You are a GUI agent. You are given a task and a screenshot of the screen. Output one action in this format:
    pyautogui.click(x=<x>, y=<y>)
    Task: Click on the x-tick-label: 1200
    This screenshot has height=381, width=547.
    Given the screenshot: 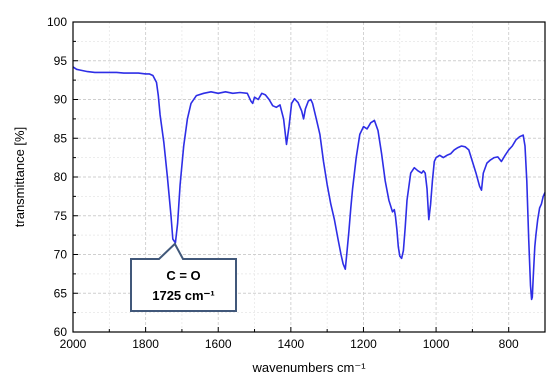 What is the action you would take?
    pyautogui.click(x=363, y=344)
    